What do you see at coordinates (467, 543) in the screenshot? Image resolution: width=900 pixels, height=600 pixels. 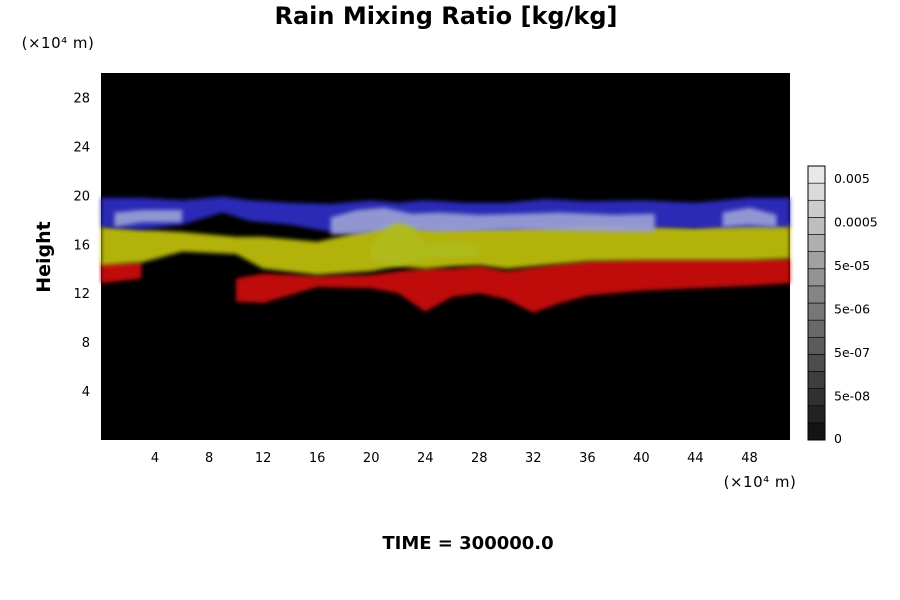 I see `time-label: TIME = 300000.0` at bounding box center [467, 543].